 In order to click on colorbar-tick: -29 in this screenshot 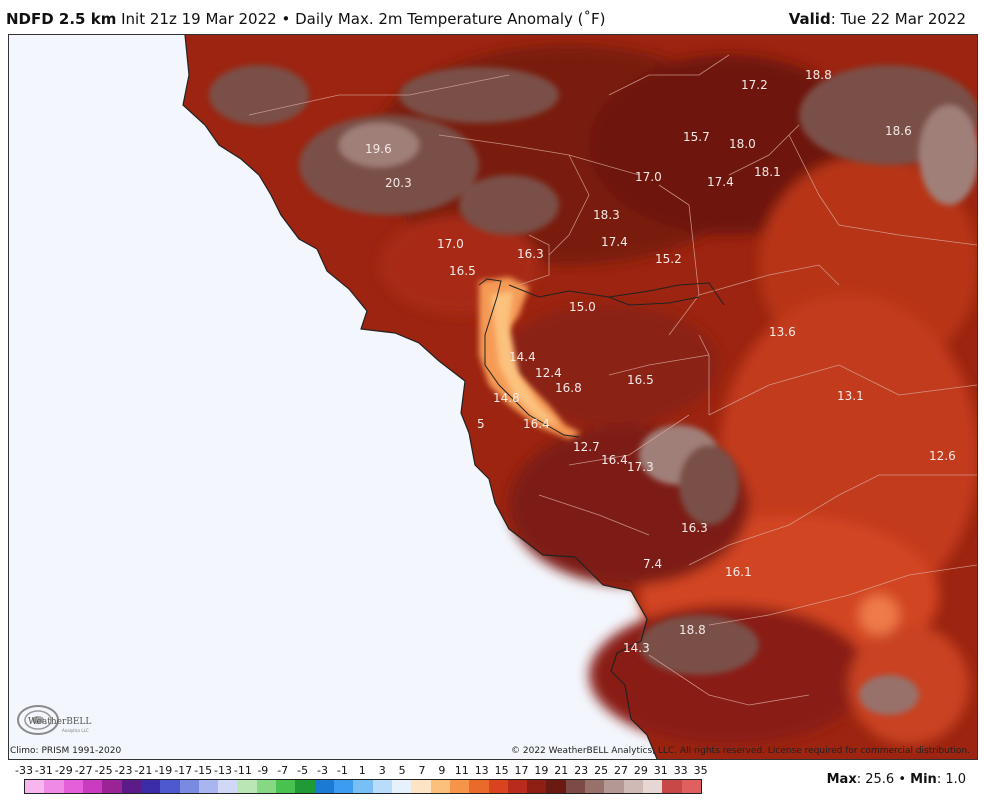, I will do `click(63, 770)`.